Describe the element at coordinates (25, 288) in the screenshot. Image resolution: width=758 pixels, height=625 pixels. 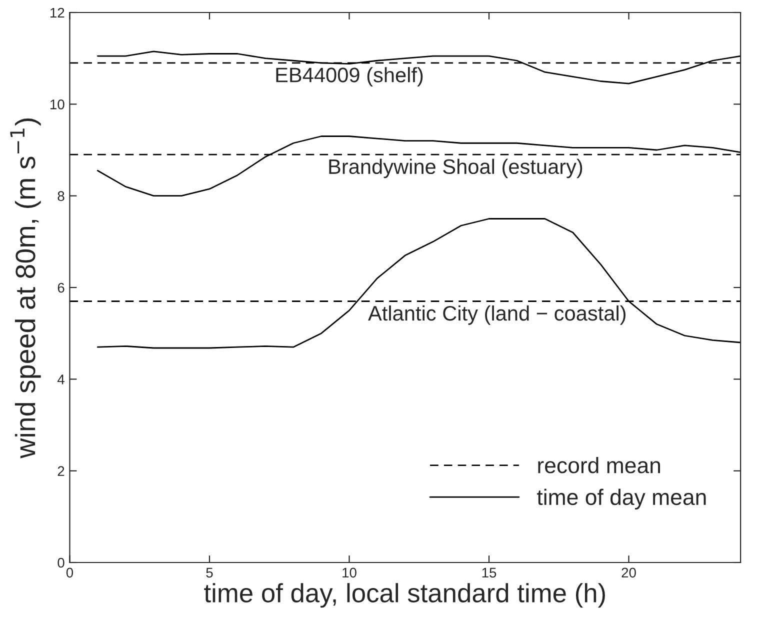
I see `y-axis-title: wind speed at 80m, (m s$^{−1}$)` at that location.